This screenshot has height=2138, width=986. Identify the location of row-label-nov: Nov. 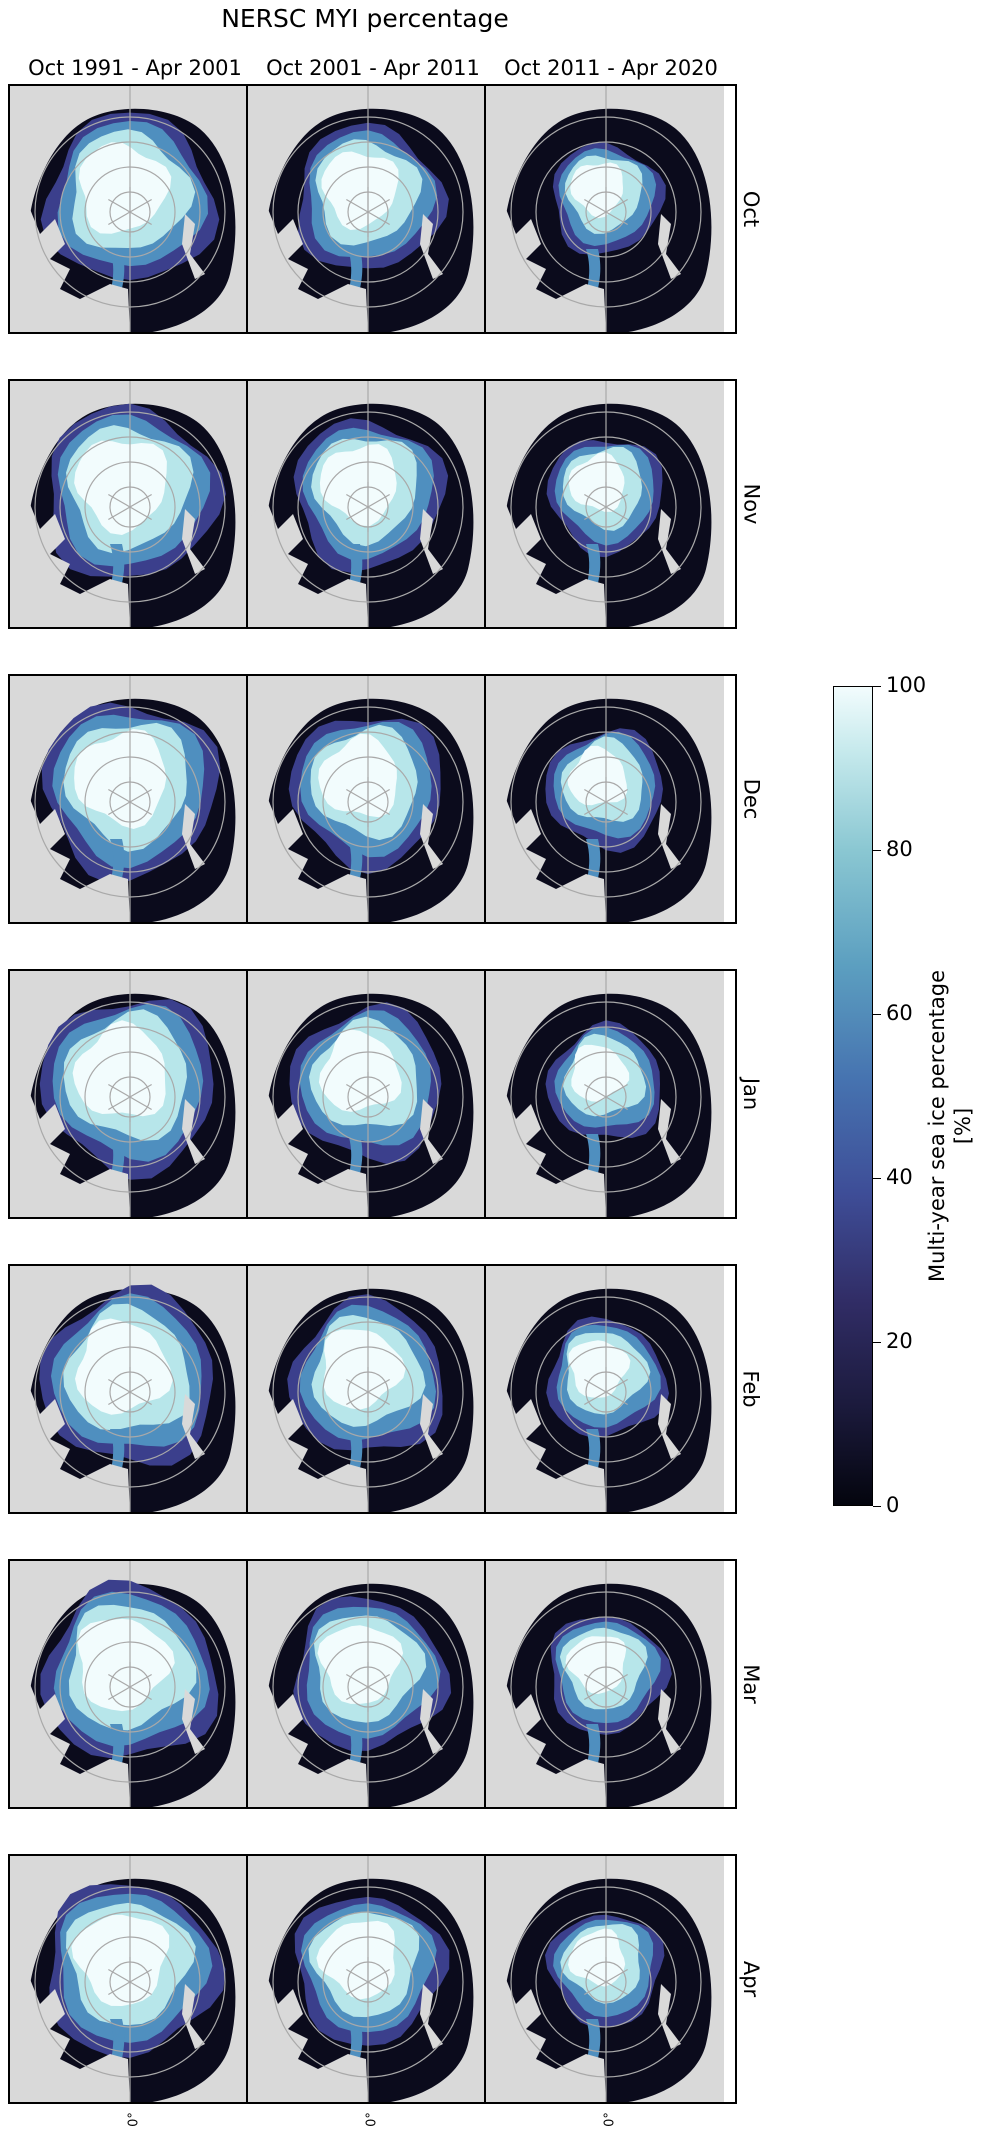
(751, 504).